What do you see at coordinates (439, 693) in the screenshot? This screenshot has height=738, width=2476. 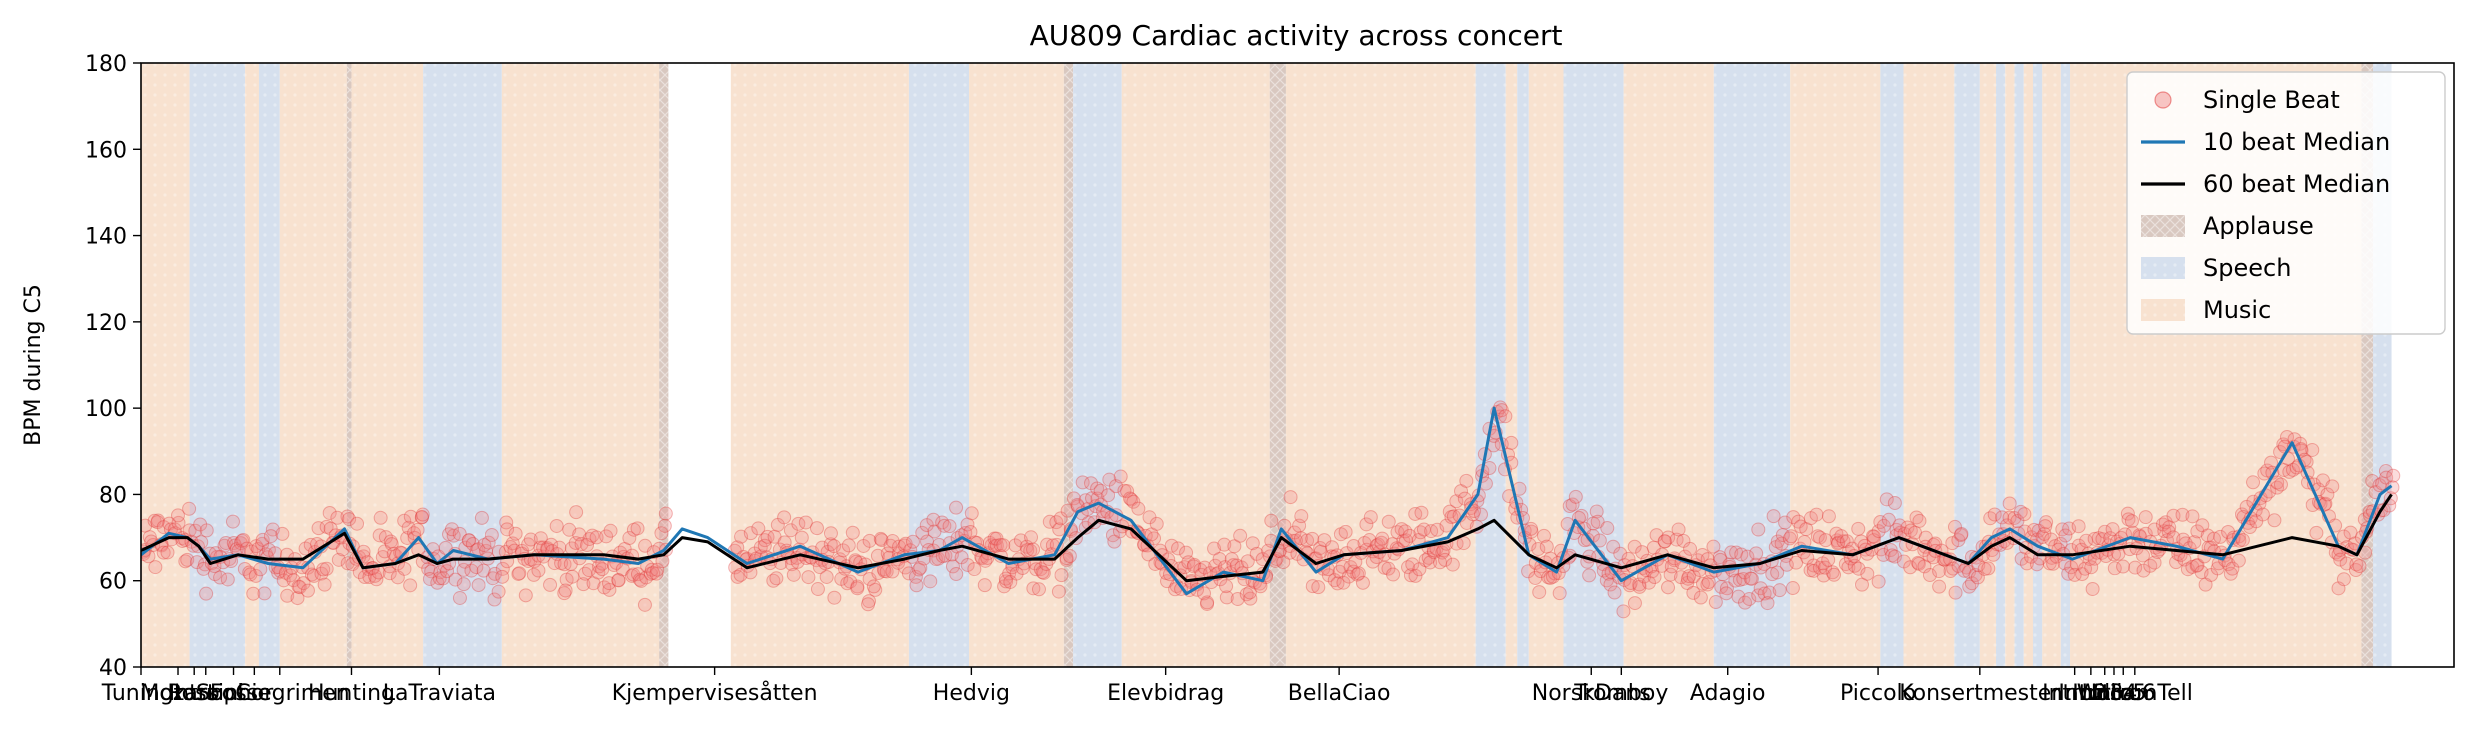 I see `x-tick-label: LaTraviata` at bounding box center [439, 693].